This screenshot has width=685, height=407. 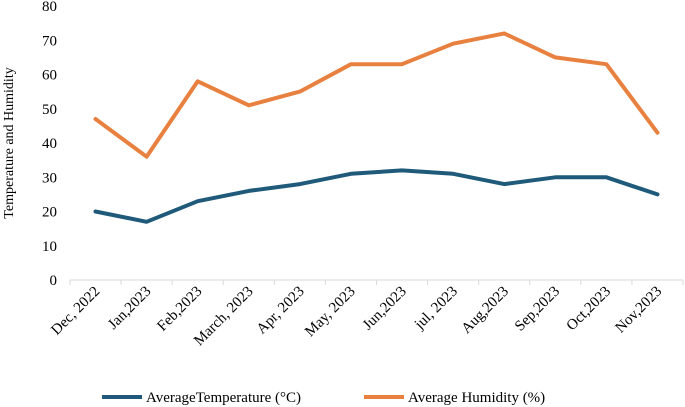 What do you see at coordinates (49, 110) in the screenshot?
I see `y-tick-label: 50` at bounding box center [49, 110].